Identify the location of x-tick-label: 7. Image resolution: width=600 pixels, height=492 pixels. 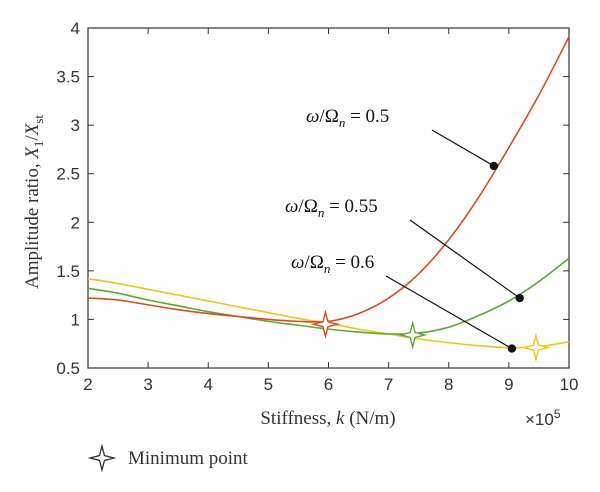
(388, 384).